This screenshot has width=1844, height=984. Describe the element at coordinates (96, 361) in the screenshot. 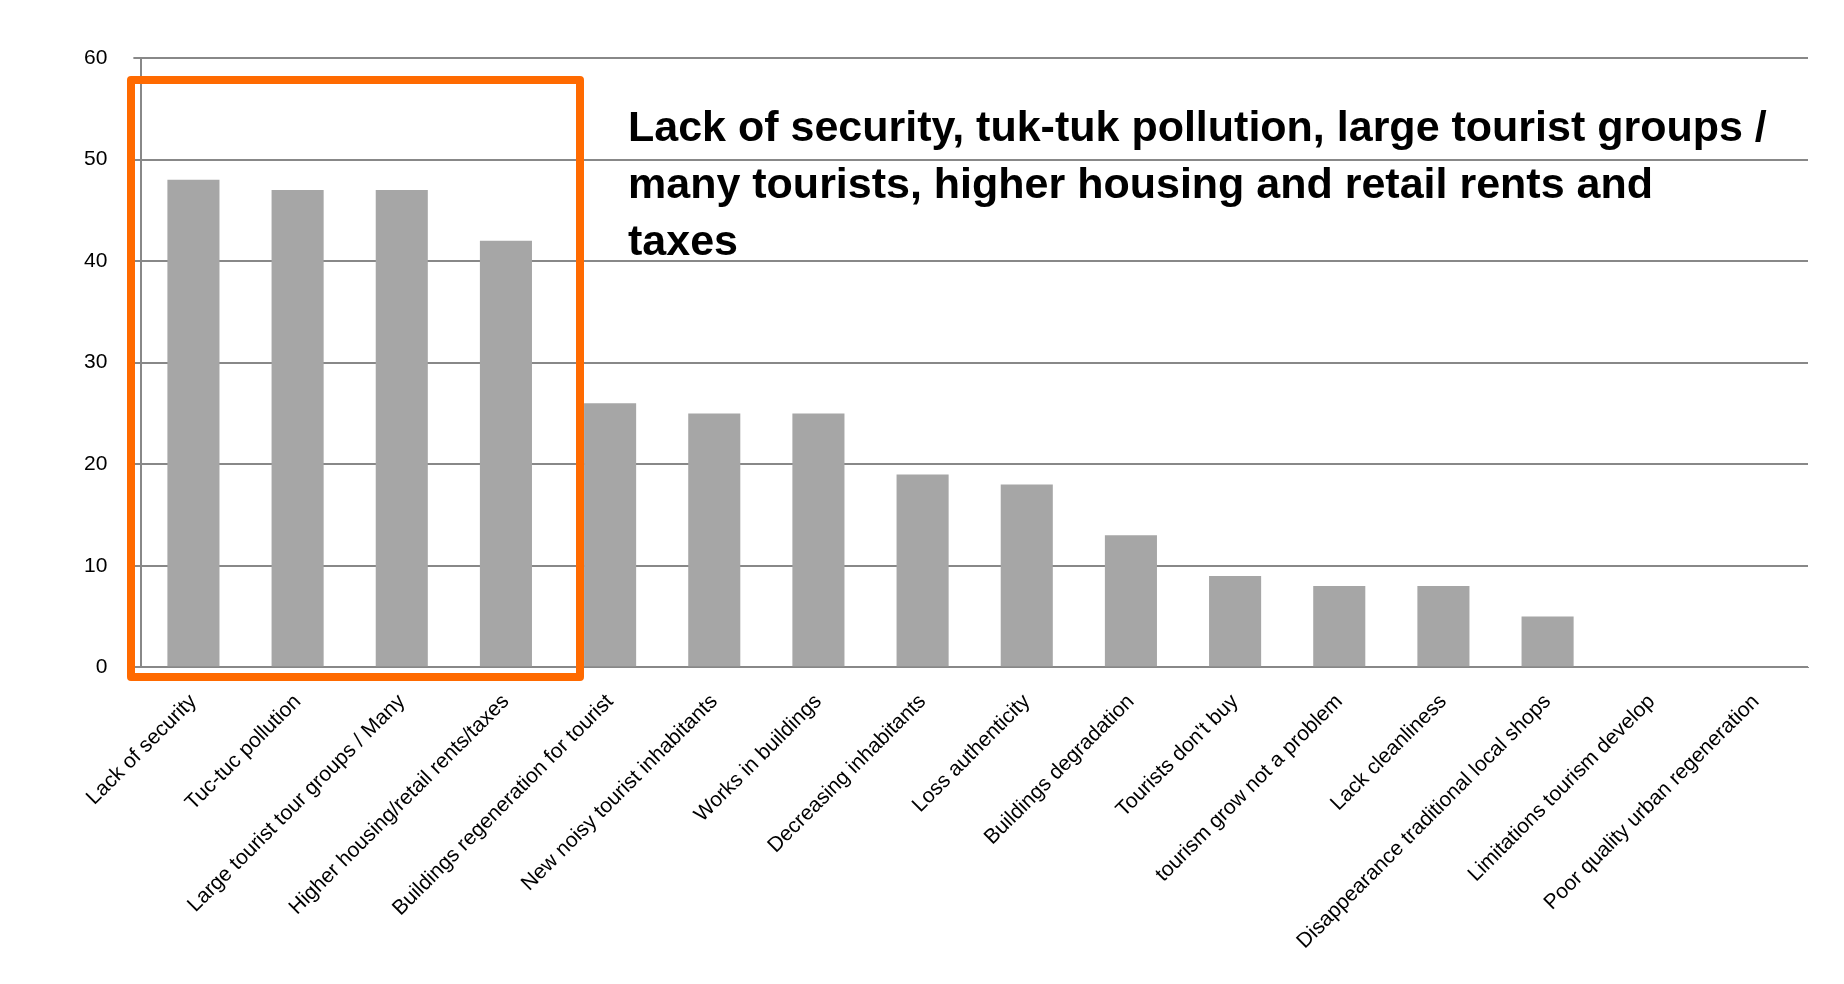

I see `y-tick-label: 30` at that location.